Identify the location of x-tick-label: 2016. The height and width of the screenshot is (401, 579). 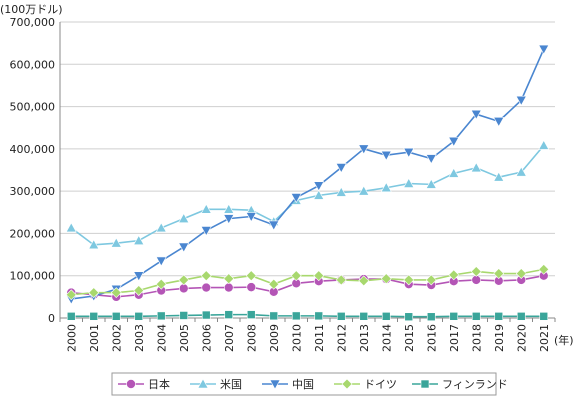
(431, 338).